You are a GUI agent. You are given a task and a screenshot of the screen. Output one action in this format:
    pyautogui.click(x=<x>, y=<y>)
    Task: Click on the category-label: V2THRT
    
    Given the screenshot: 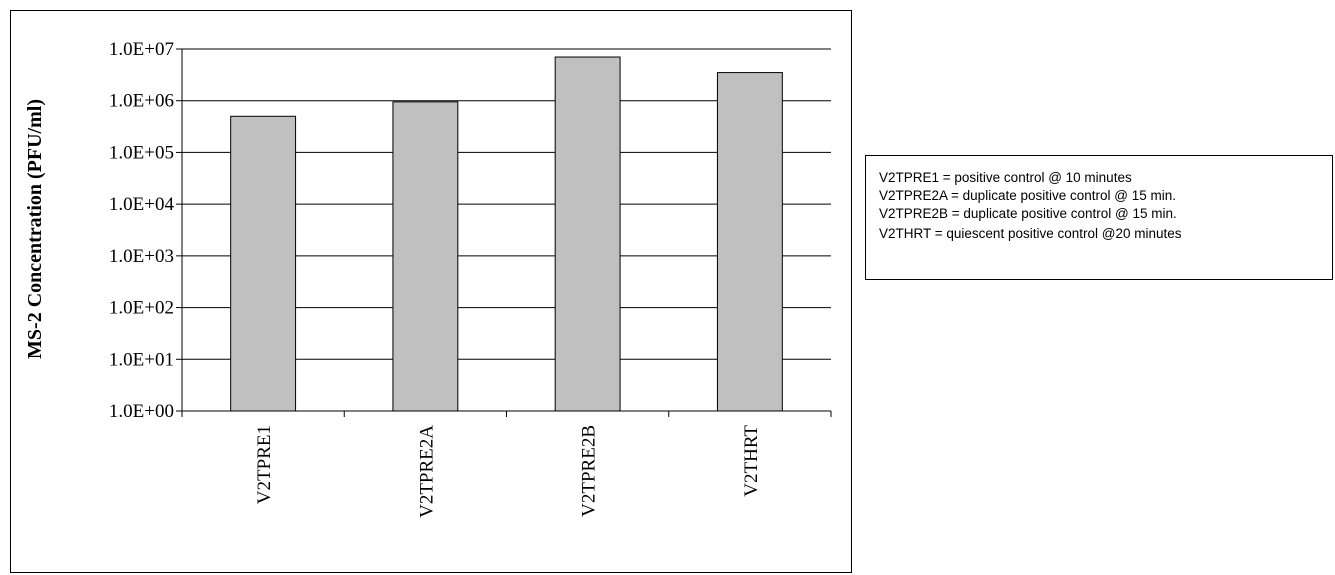 What is the action you would take?
    pyautogui.click(x=751, y=461)
    